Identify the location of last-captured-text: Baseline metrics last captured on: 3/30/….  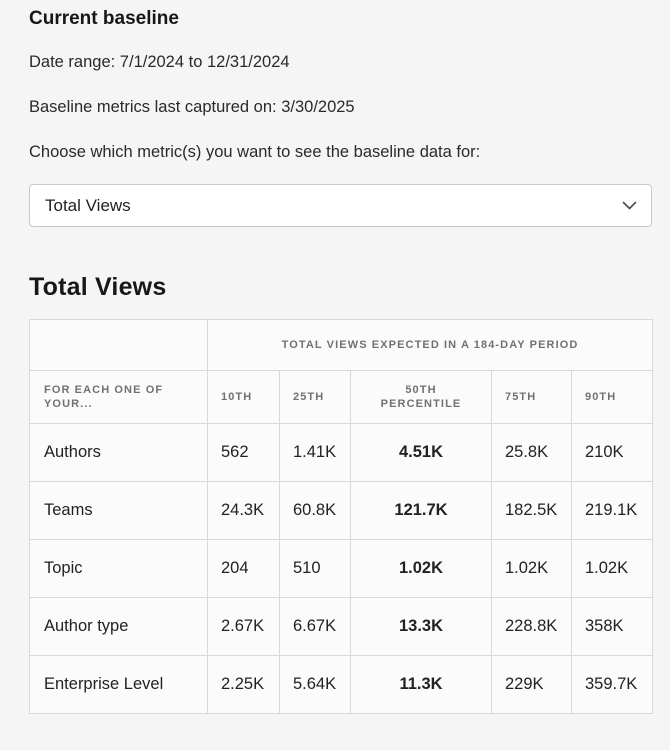
(192, 107).